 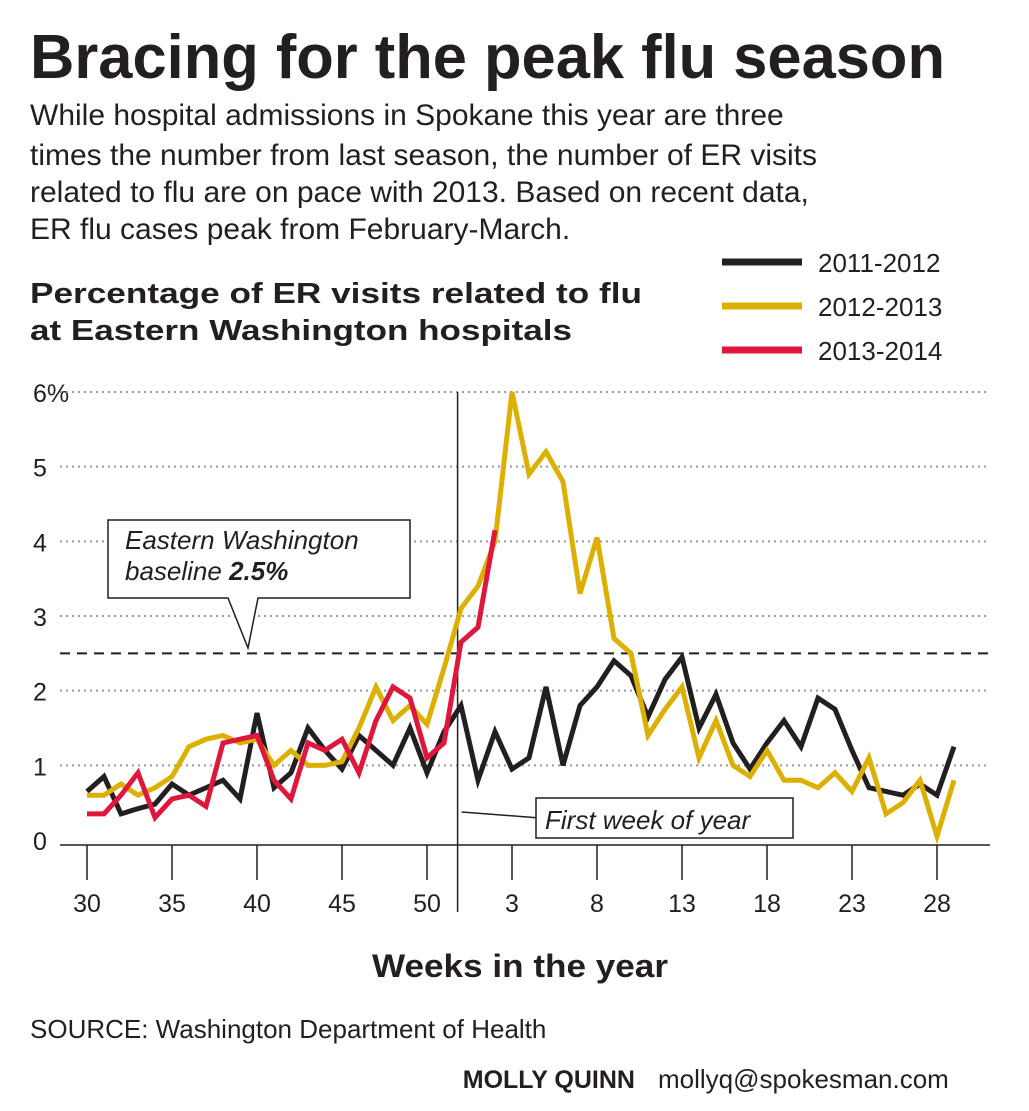 I want to click on y-tick-label: 2, so click(x=40, y=693).